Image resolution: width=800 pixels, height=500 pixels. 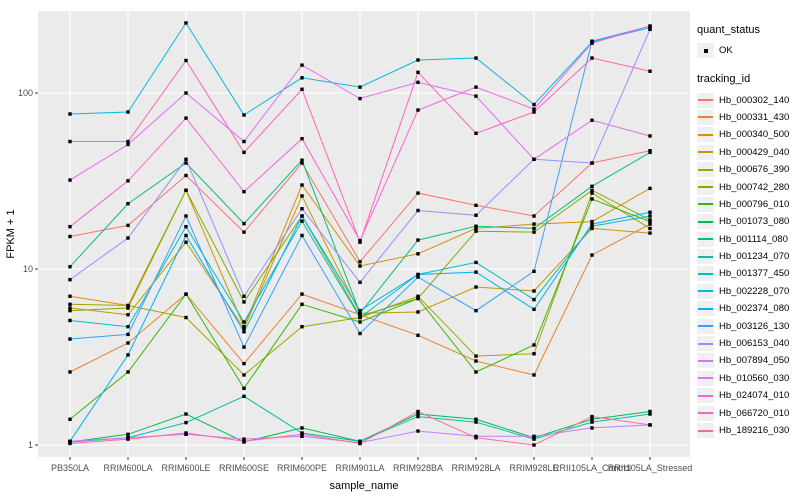 I want to click on legend-item: Hb_010560_030, so click(x=747, y=378).